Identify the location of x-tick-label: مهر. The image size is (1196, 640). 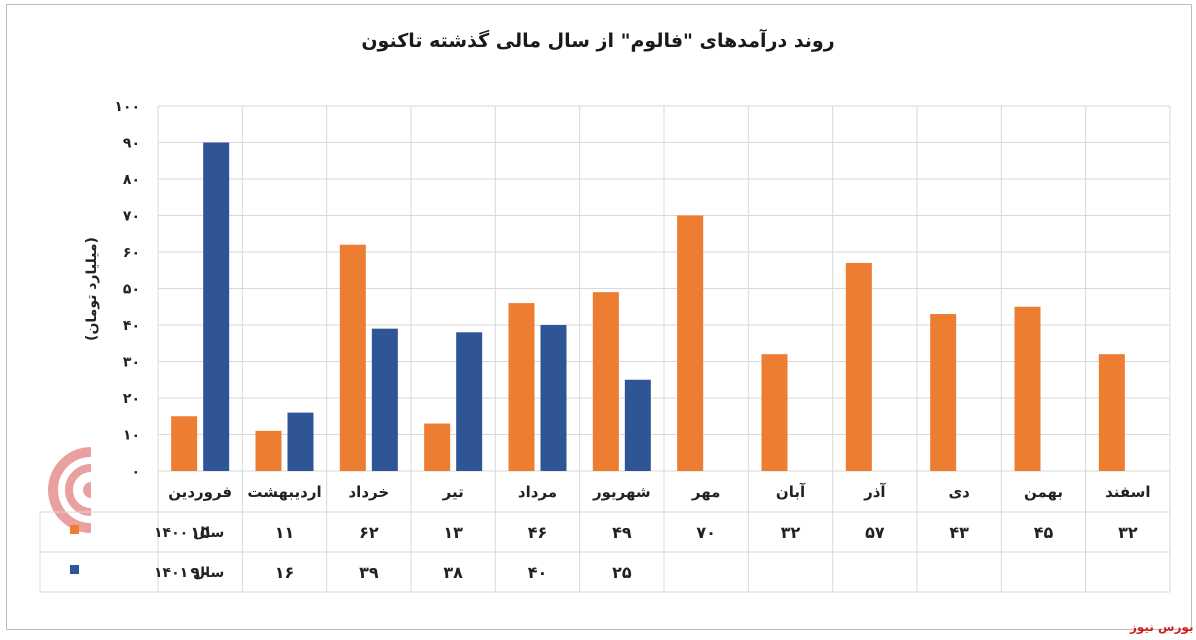
(706, 492).